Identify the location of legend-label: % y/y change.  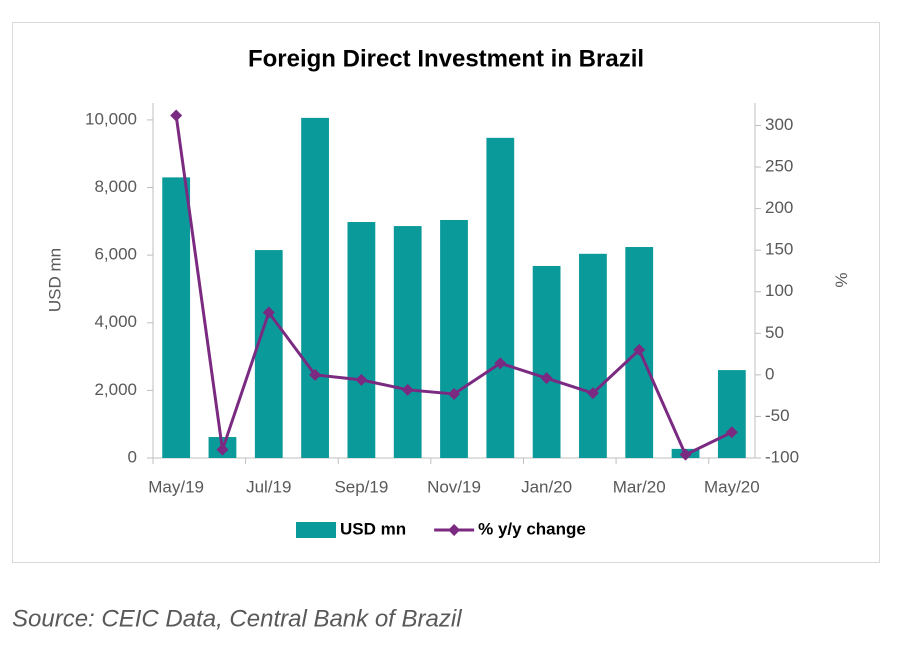
(532, 528).